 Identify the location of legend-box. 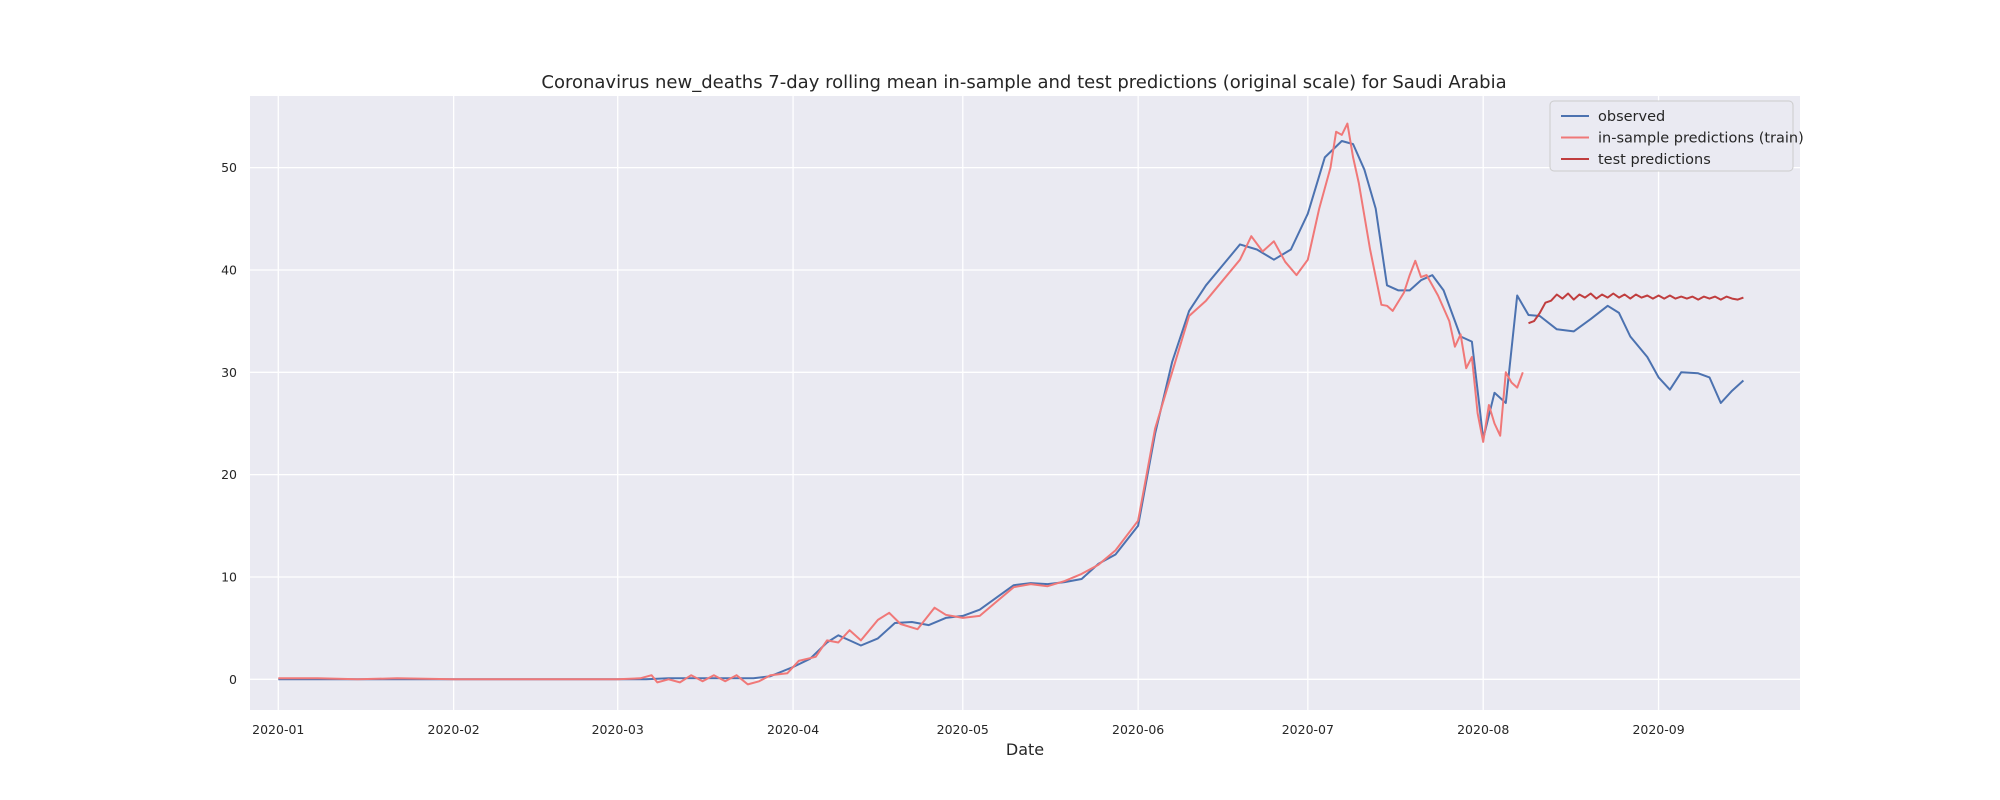
(1671, 136).